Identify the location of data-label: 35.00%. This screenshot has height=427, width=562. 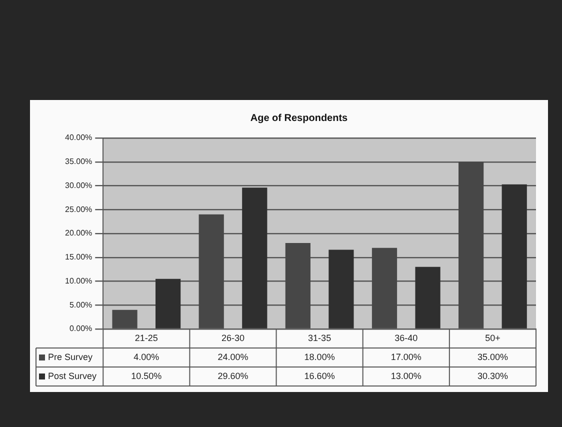
(492, 357).